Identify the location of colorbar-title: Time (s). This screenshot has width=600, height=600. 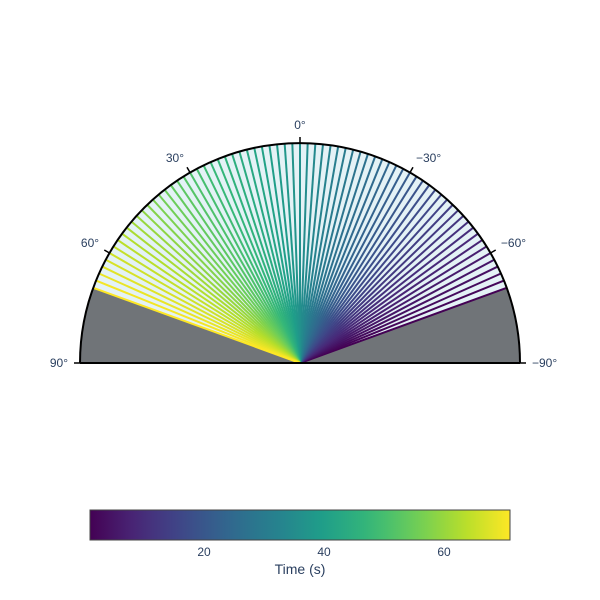
(300, 569).